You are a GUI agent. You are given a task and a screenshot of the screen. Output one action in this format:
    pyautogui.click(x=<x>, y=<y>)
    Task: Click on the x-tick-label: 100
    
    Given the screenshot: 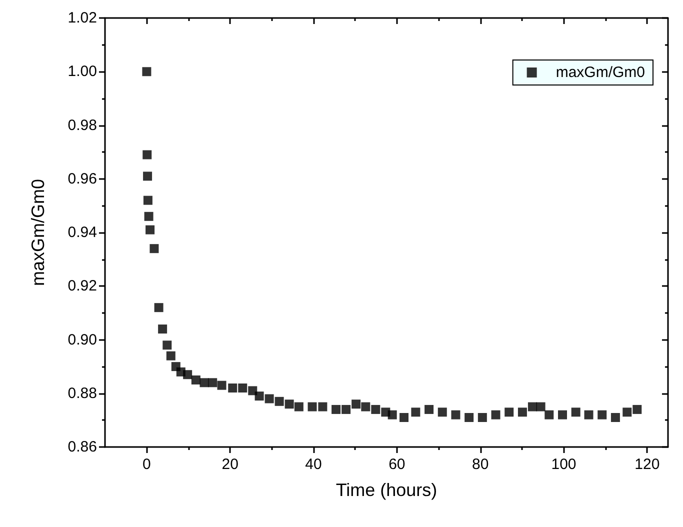 What is the action you would take?
    pyautogui.click(x=563, y=464)
    